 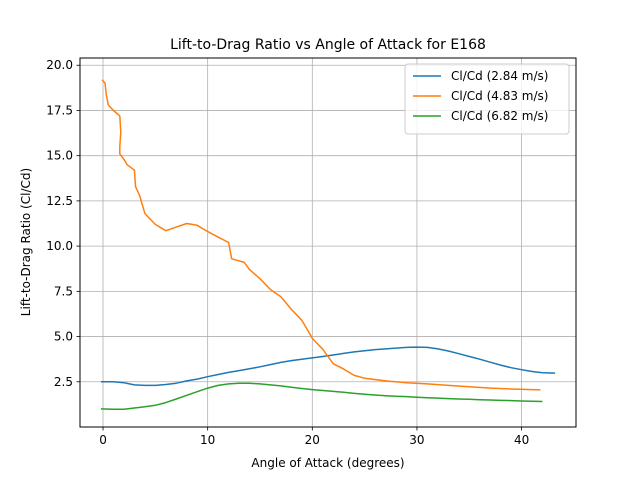 What do you see at coordinates (59, 110) in the screenshot?
I see `y-tick-label: 17.5` at bounding box center [59, 110].